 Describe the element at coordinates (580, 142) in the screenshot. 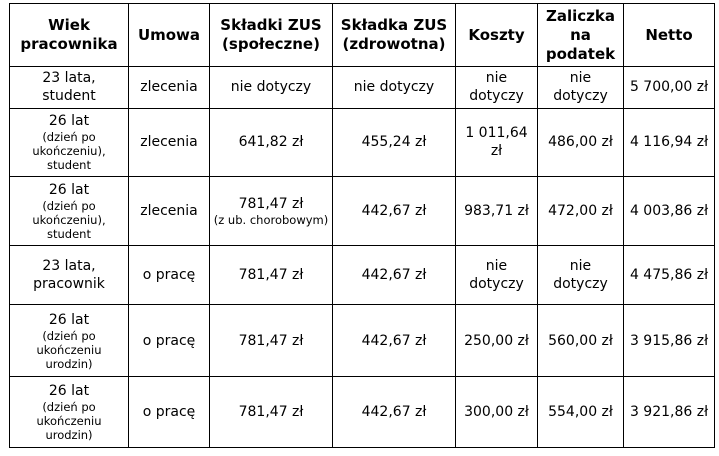

I see `cell-zaliczka: 486,00 zł` at that location.